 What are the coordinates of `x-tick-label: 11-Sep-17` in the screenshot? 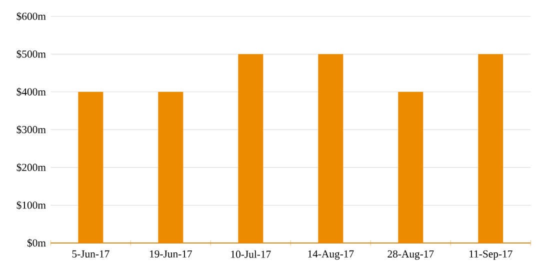 It's located at (491, 255).